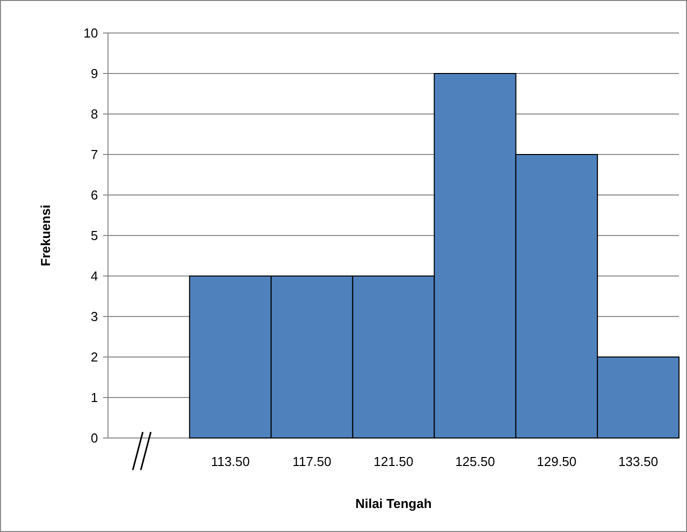 This screenshot has width=687, height=532. Describe the element at coordinates (94, 357) in the screenshot. I see `y-tick-label: 2` at that location.